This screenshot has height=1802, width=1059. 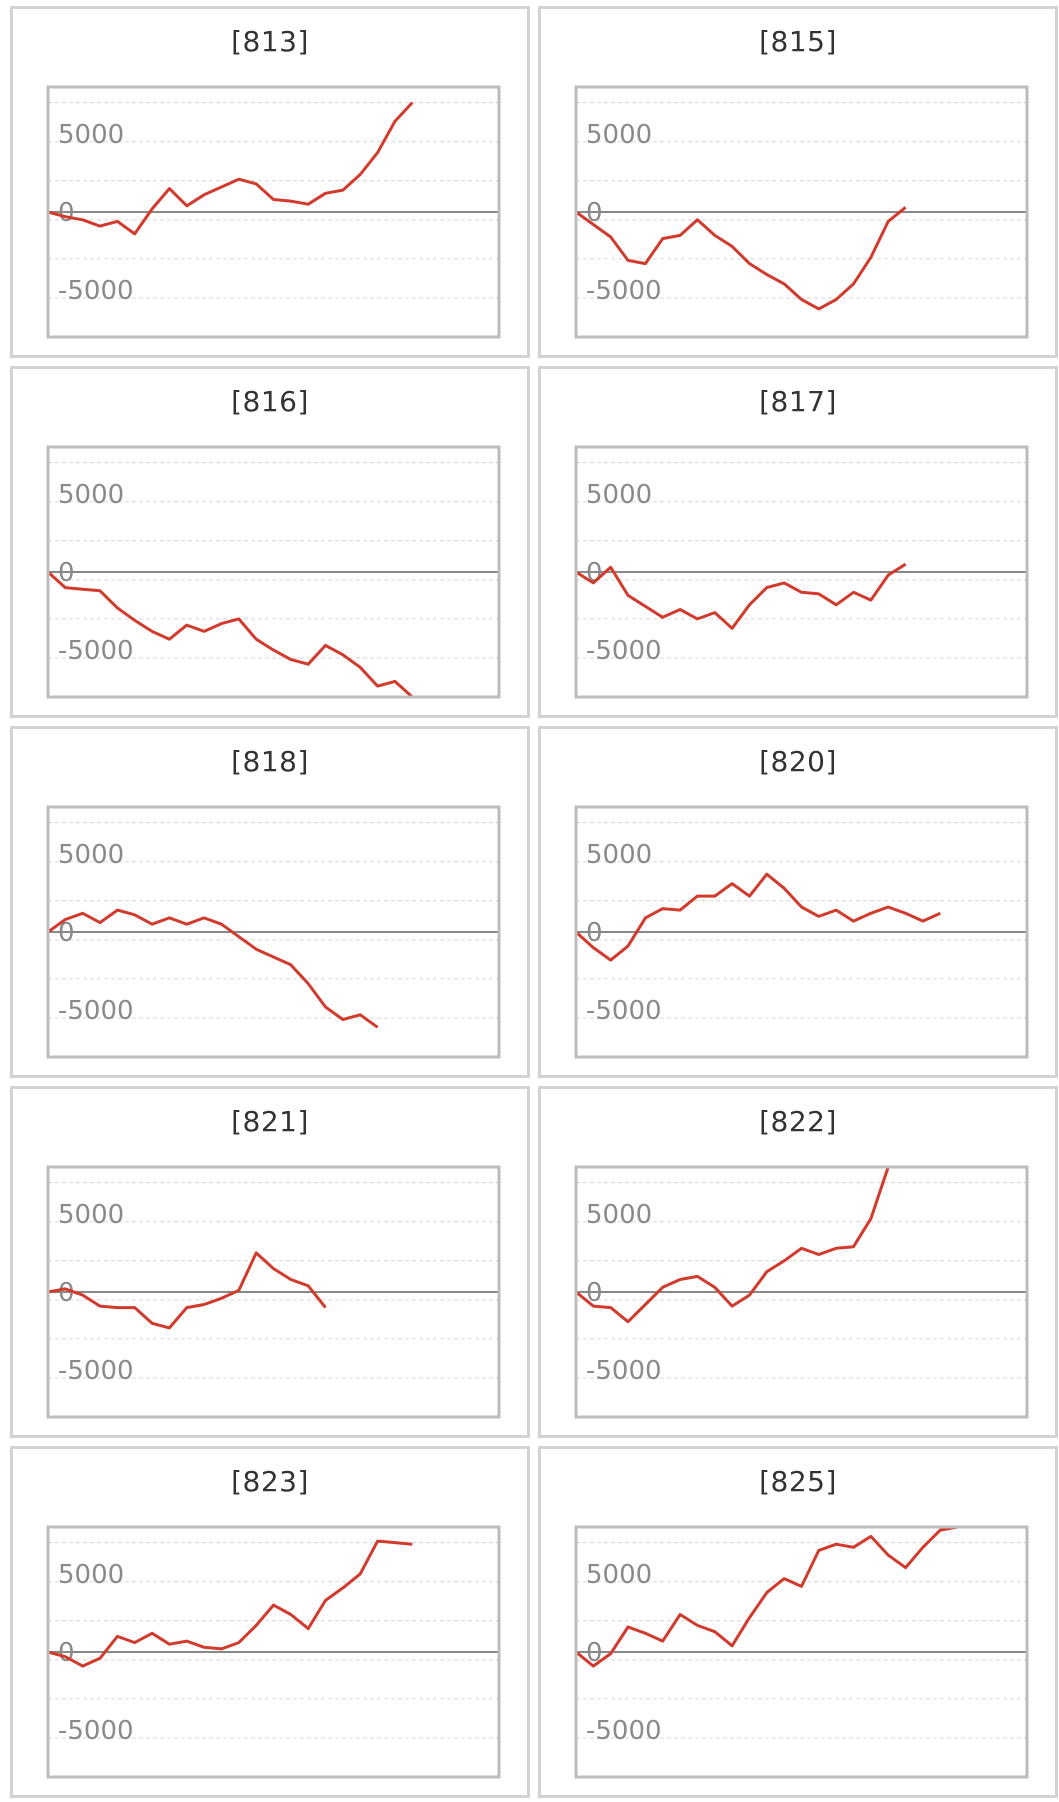 What do you see at coordinates (270, 1481) in the screenshot?
I see `chart-title: [823]` at bounding box center [270, 1481].